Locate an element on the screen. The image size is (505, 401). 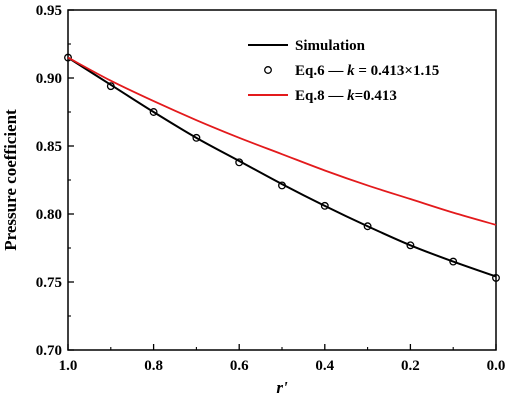
x-tick-label: 1.0 is located at coordinates (68, 366).